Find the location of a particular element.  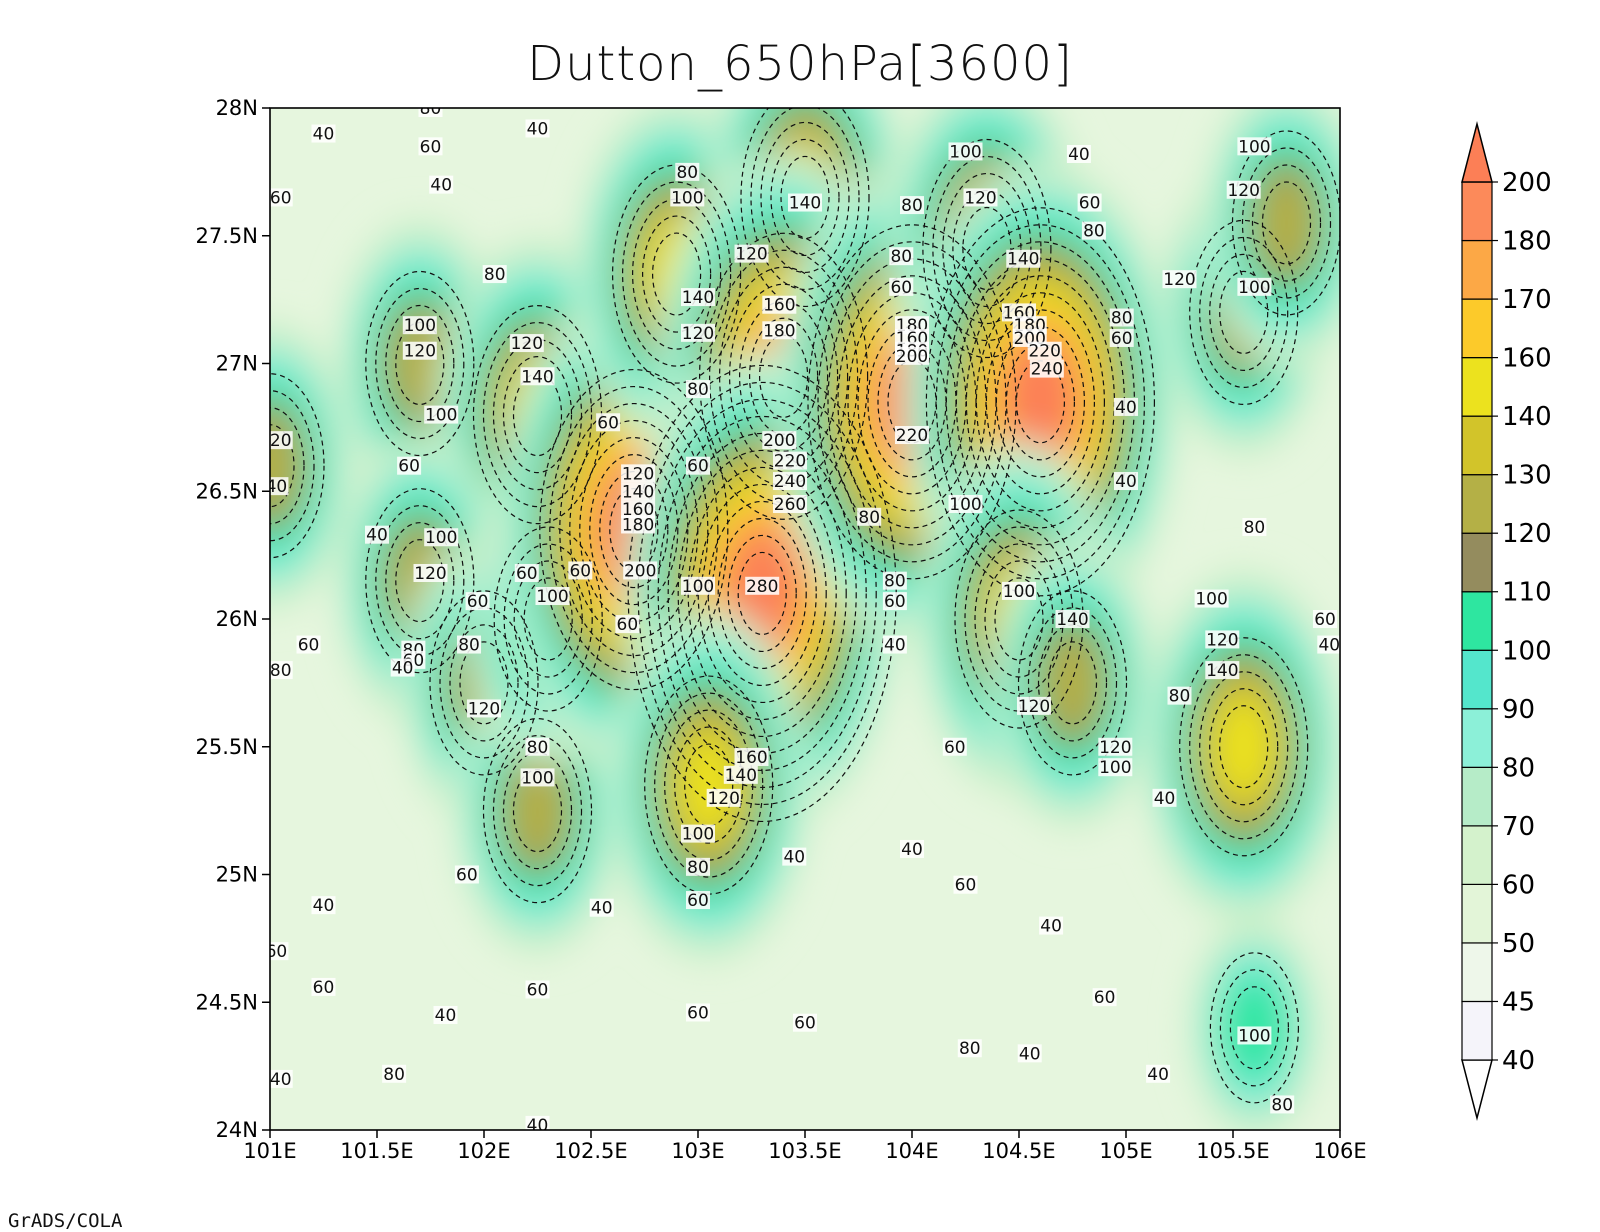

colorbar-label: 200 is located at coordinates (1527, 183).